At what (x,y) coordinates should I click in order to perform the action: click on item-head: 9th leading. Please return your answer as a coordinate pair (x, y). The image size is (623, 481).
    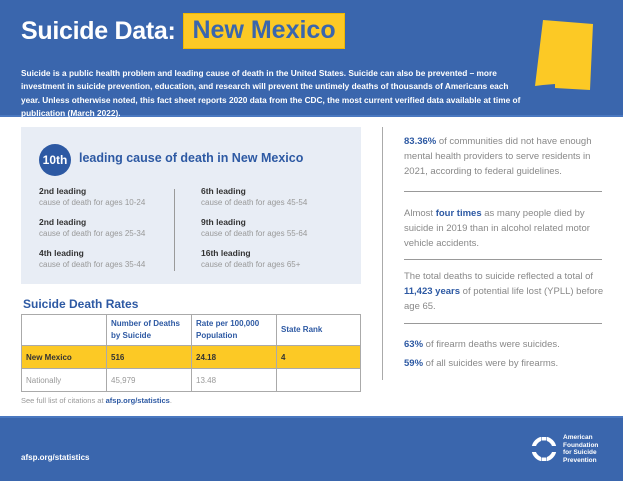
    Looking at the image, I should click on (223, 222).